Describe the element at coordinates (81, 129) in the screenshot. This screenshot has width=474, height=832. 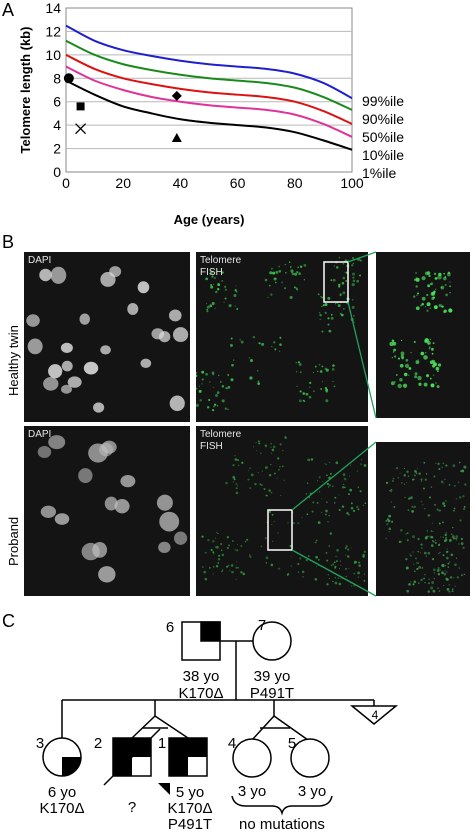
I see `marker-cross` at that location.